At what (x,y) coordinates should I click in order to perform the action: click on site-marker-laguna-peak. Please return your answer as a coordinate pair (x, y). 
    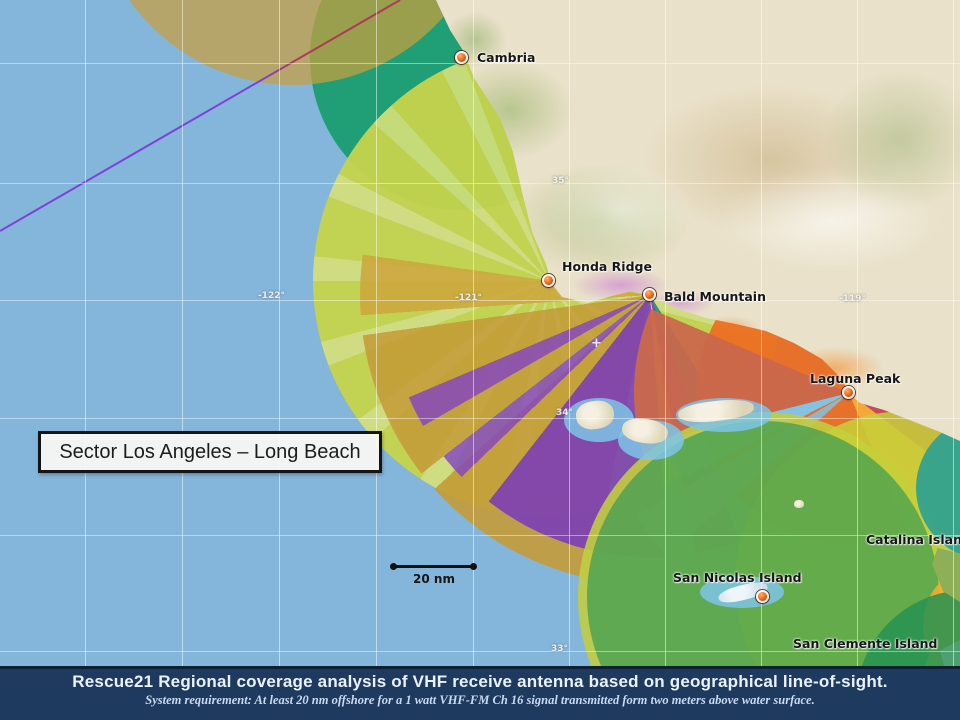
    Looking at the image, I should click on (848, 392).